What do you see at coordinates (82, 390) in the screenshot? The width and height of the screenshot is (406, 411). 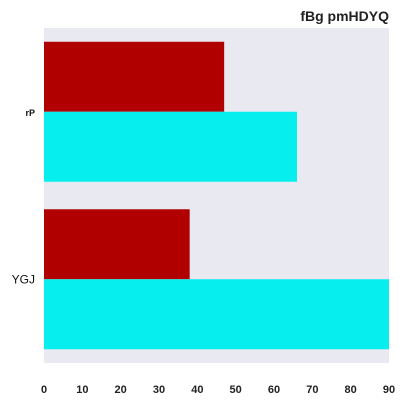 I see `x-tick-label-10: 10` at bounding box center [82, 390].